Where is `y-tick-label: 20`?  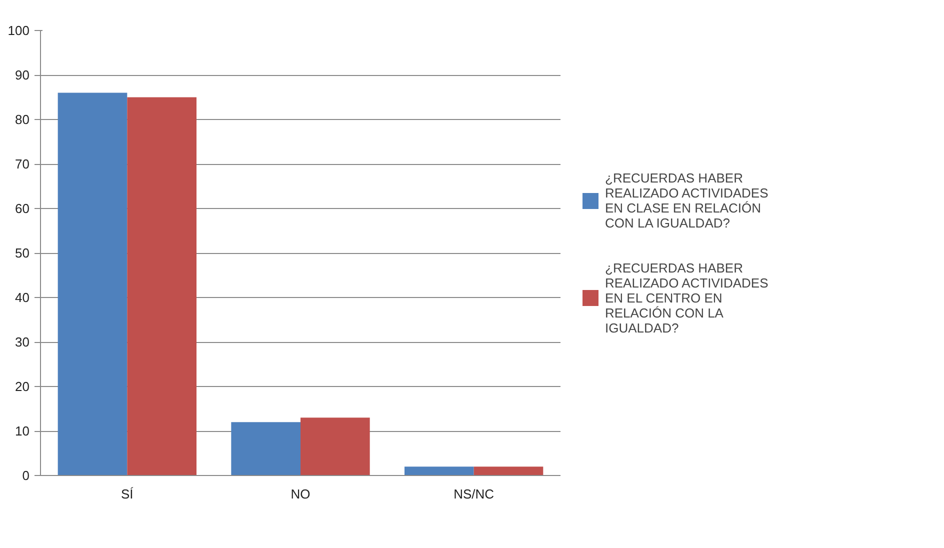
y-tick-label: 20 is located at coordinates (22, 386).